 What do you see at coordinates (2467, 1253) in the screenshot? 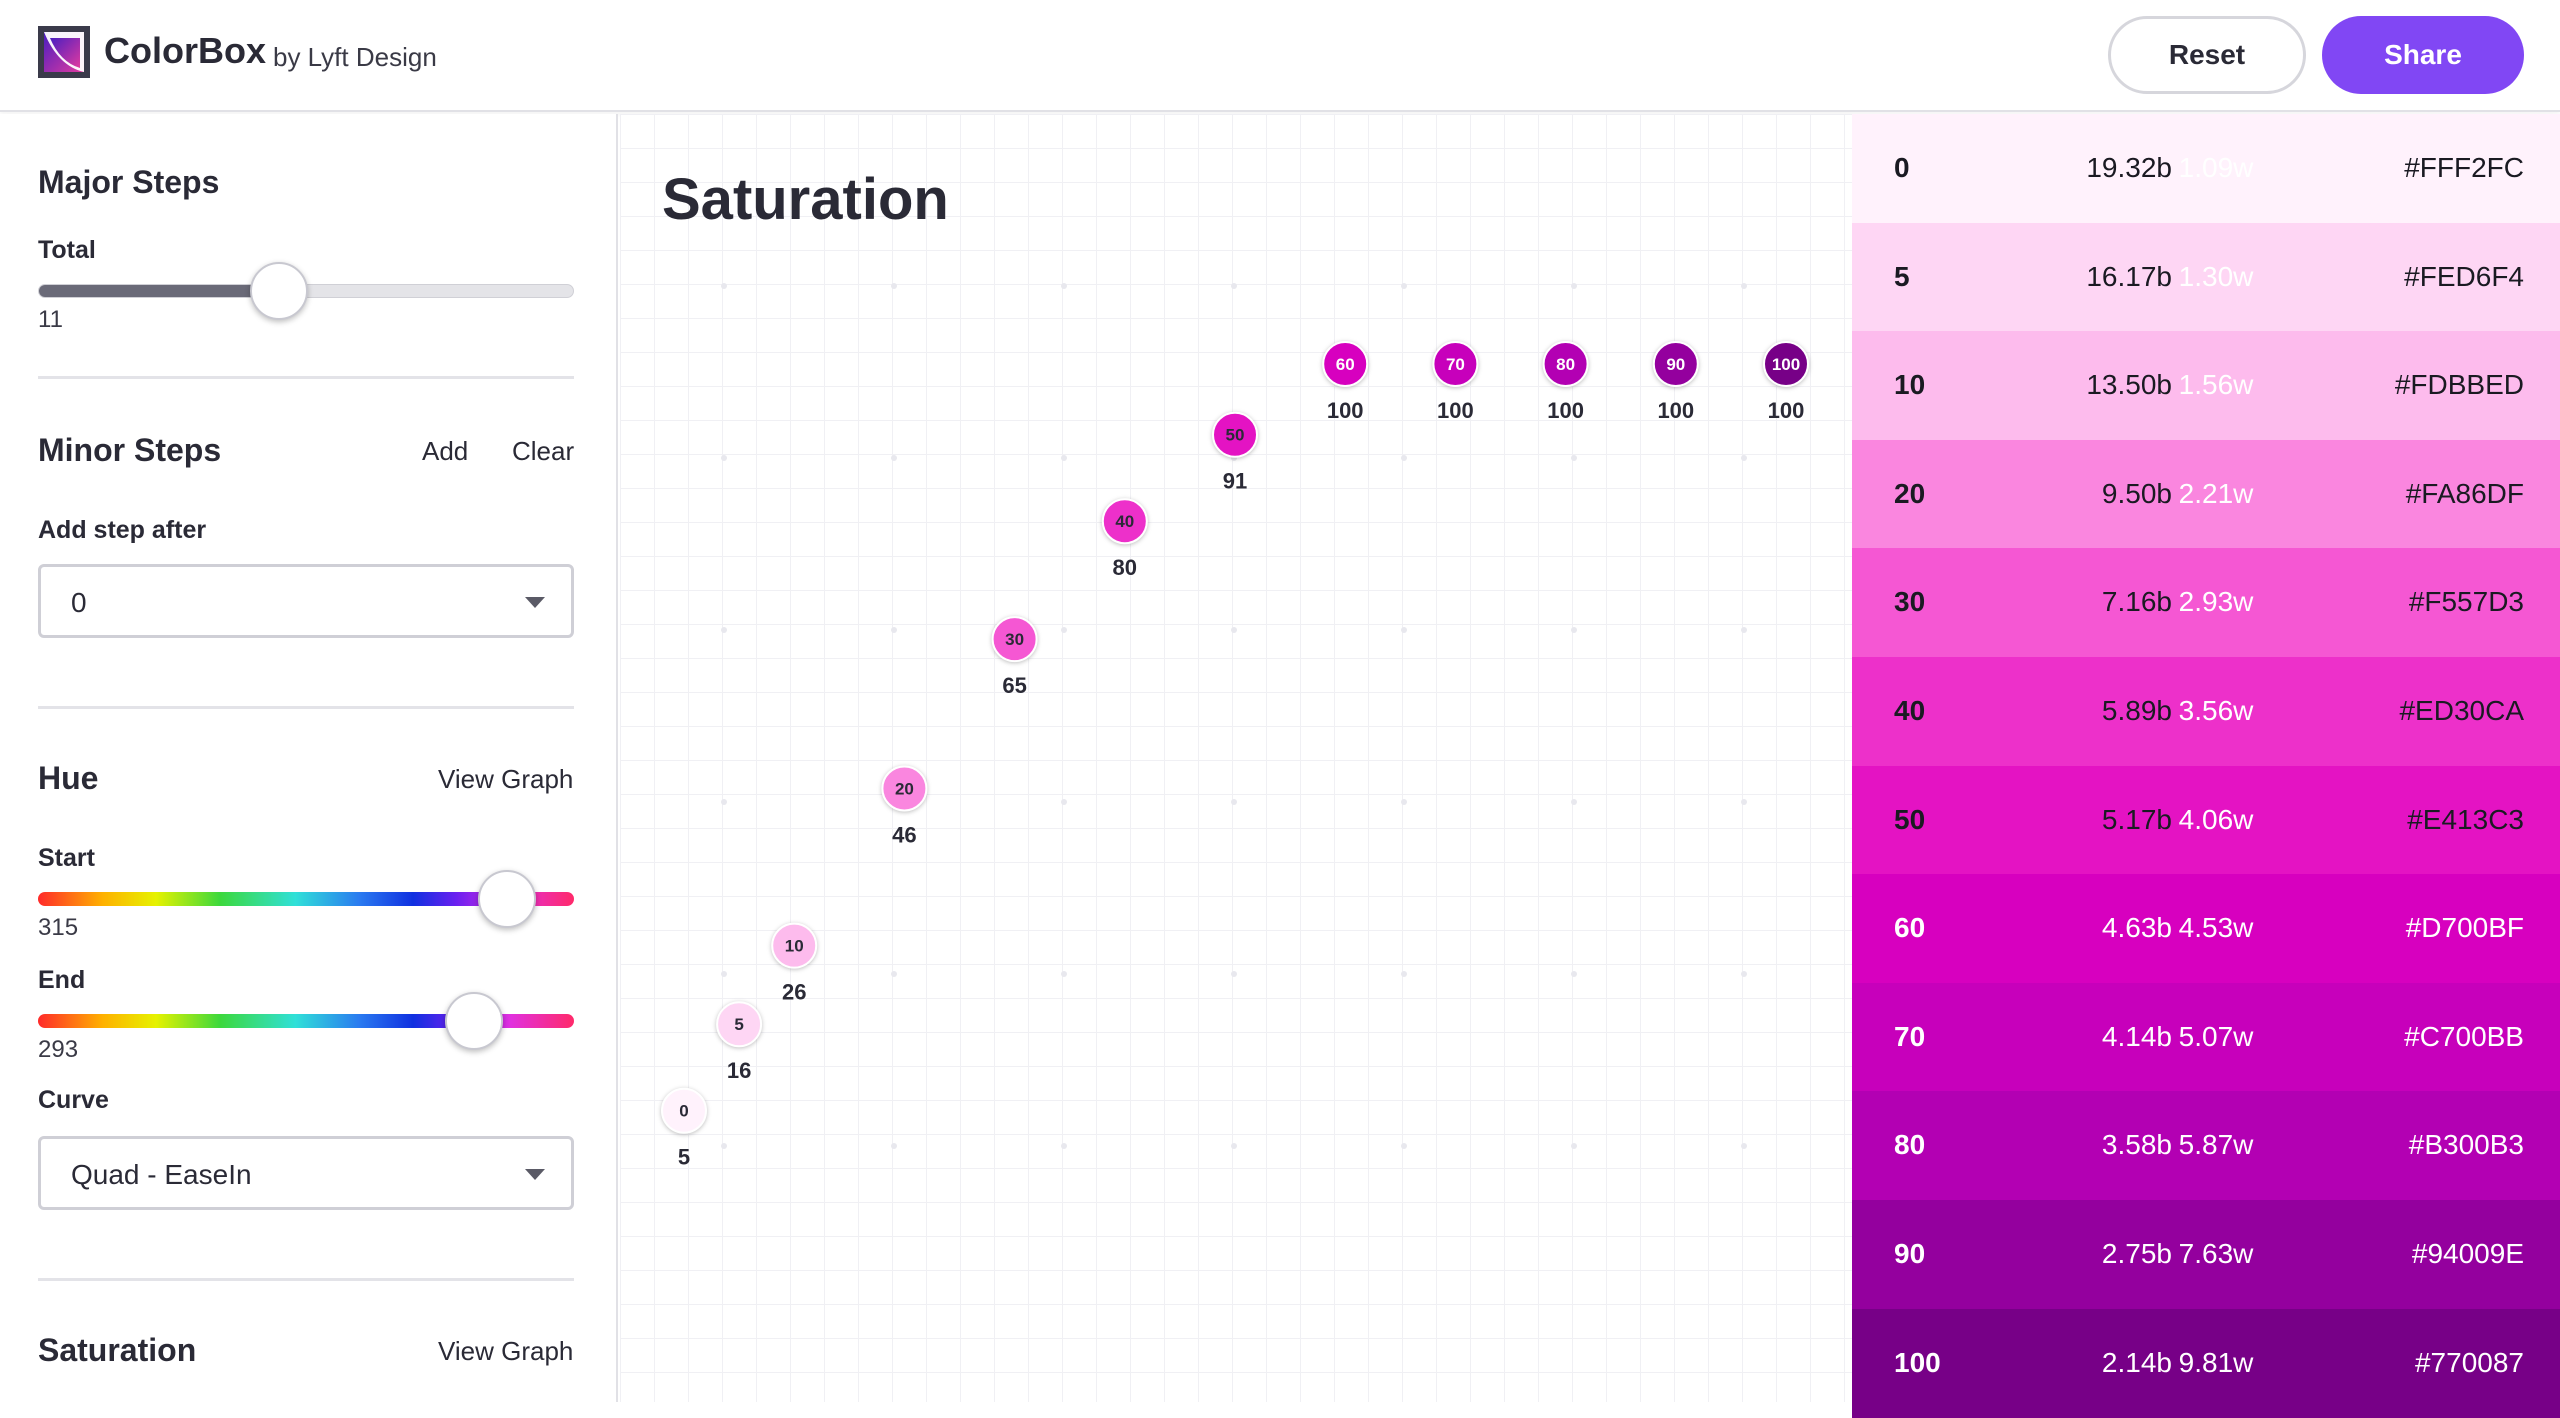
I see `swatch-hex: #94009E` at bounding box center [2467, 1253].